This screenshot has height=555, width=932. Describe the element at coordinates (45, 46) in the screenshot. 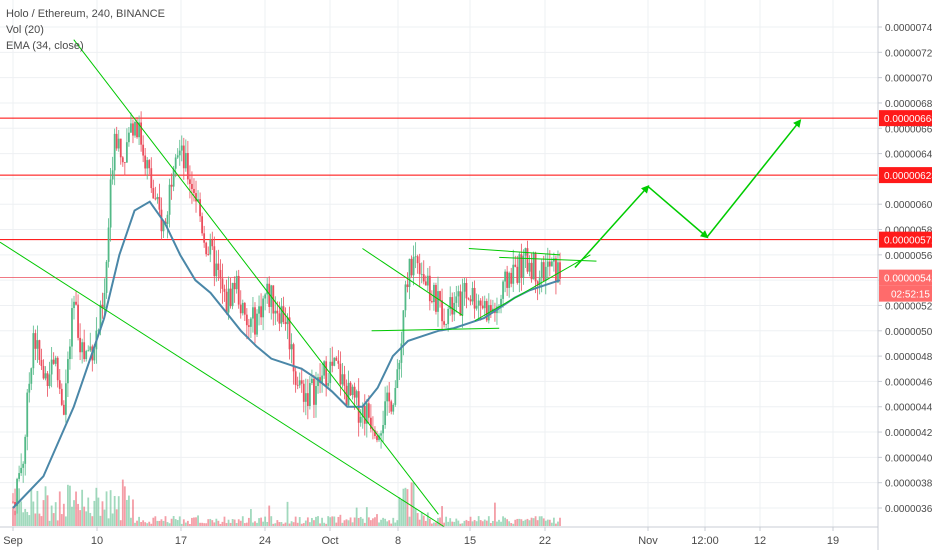

I see `legend-ema: EMA (34, close)` at that location.